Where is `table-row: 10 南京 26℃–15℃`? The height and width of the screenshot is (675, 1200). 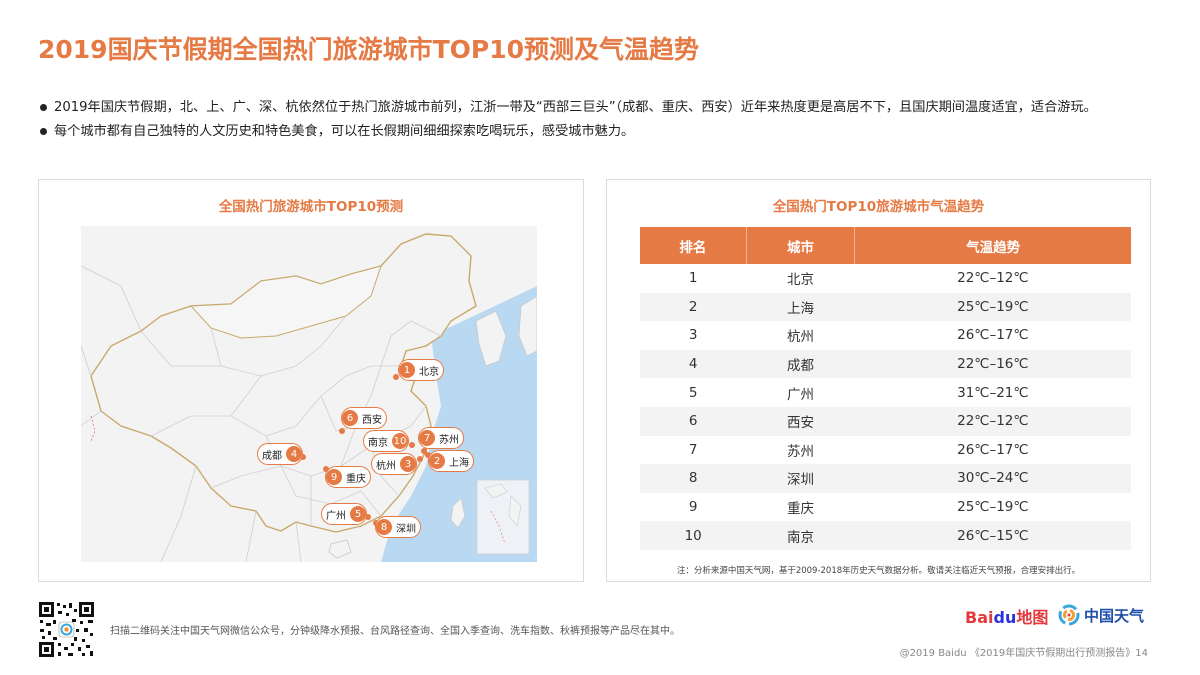 table-row: 10 南京 26℃–15℃ is located at coordinates (885, 535).